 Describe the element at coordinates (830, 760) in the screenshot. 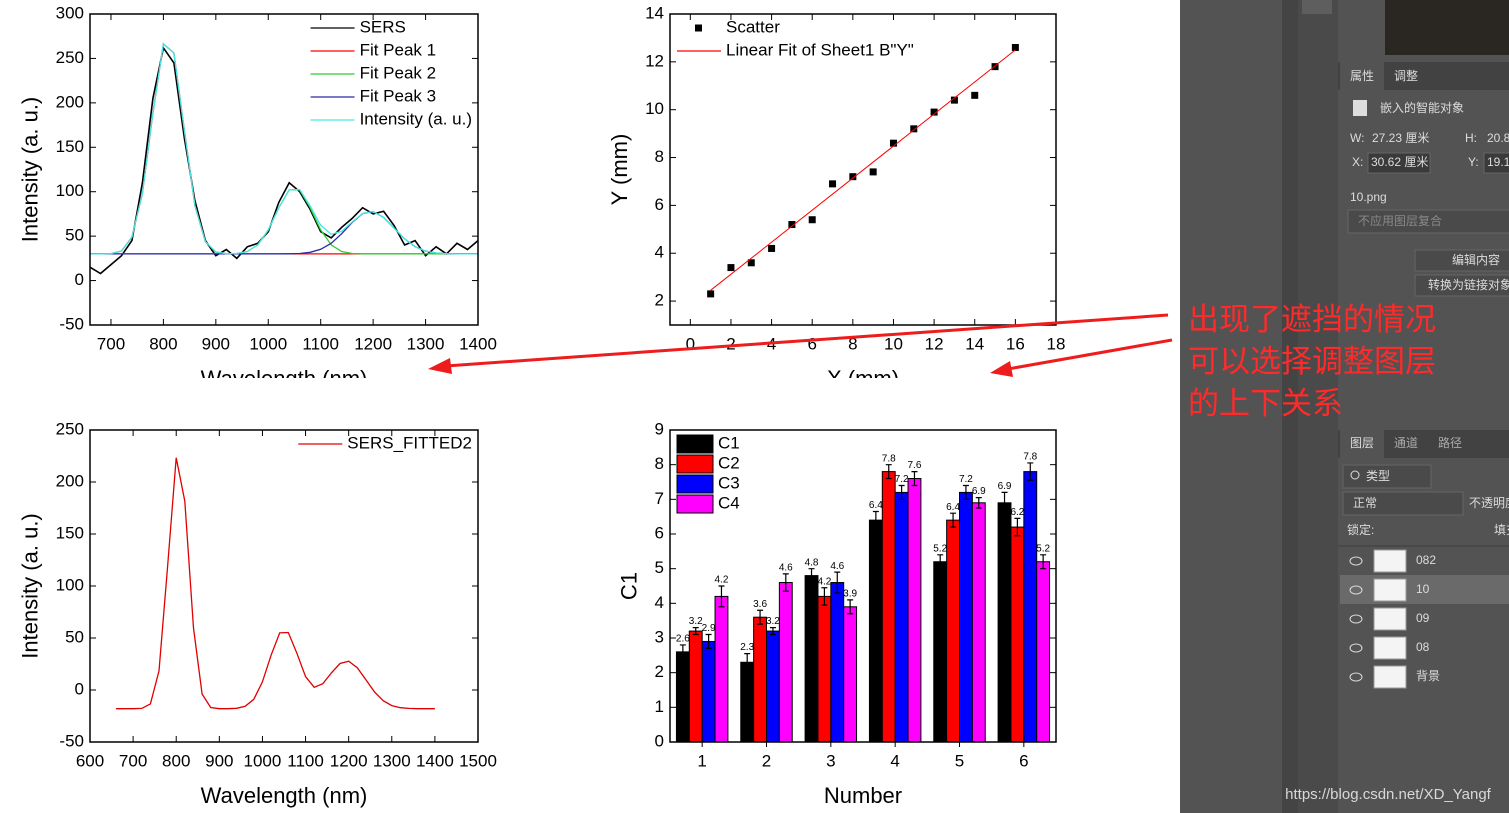

I see `x-tick-label: 3` at that location.